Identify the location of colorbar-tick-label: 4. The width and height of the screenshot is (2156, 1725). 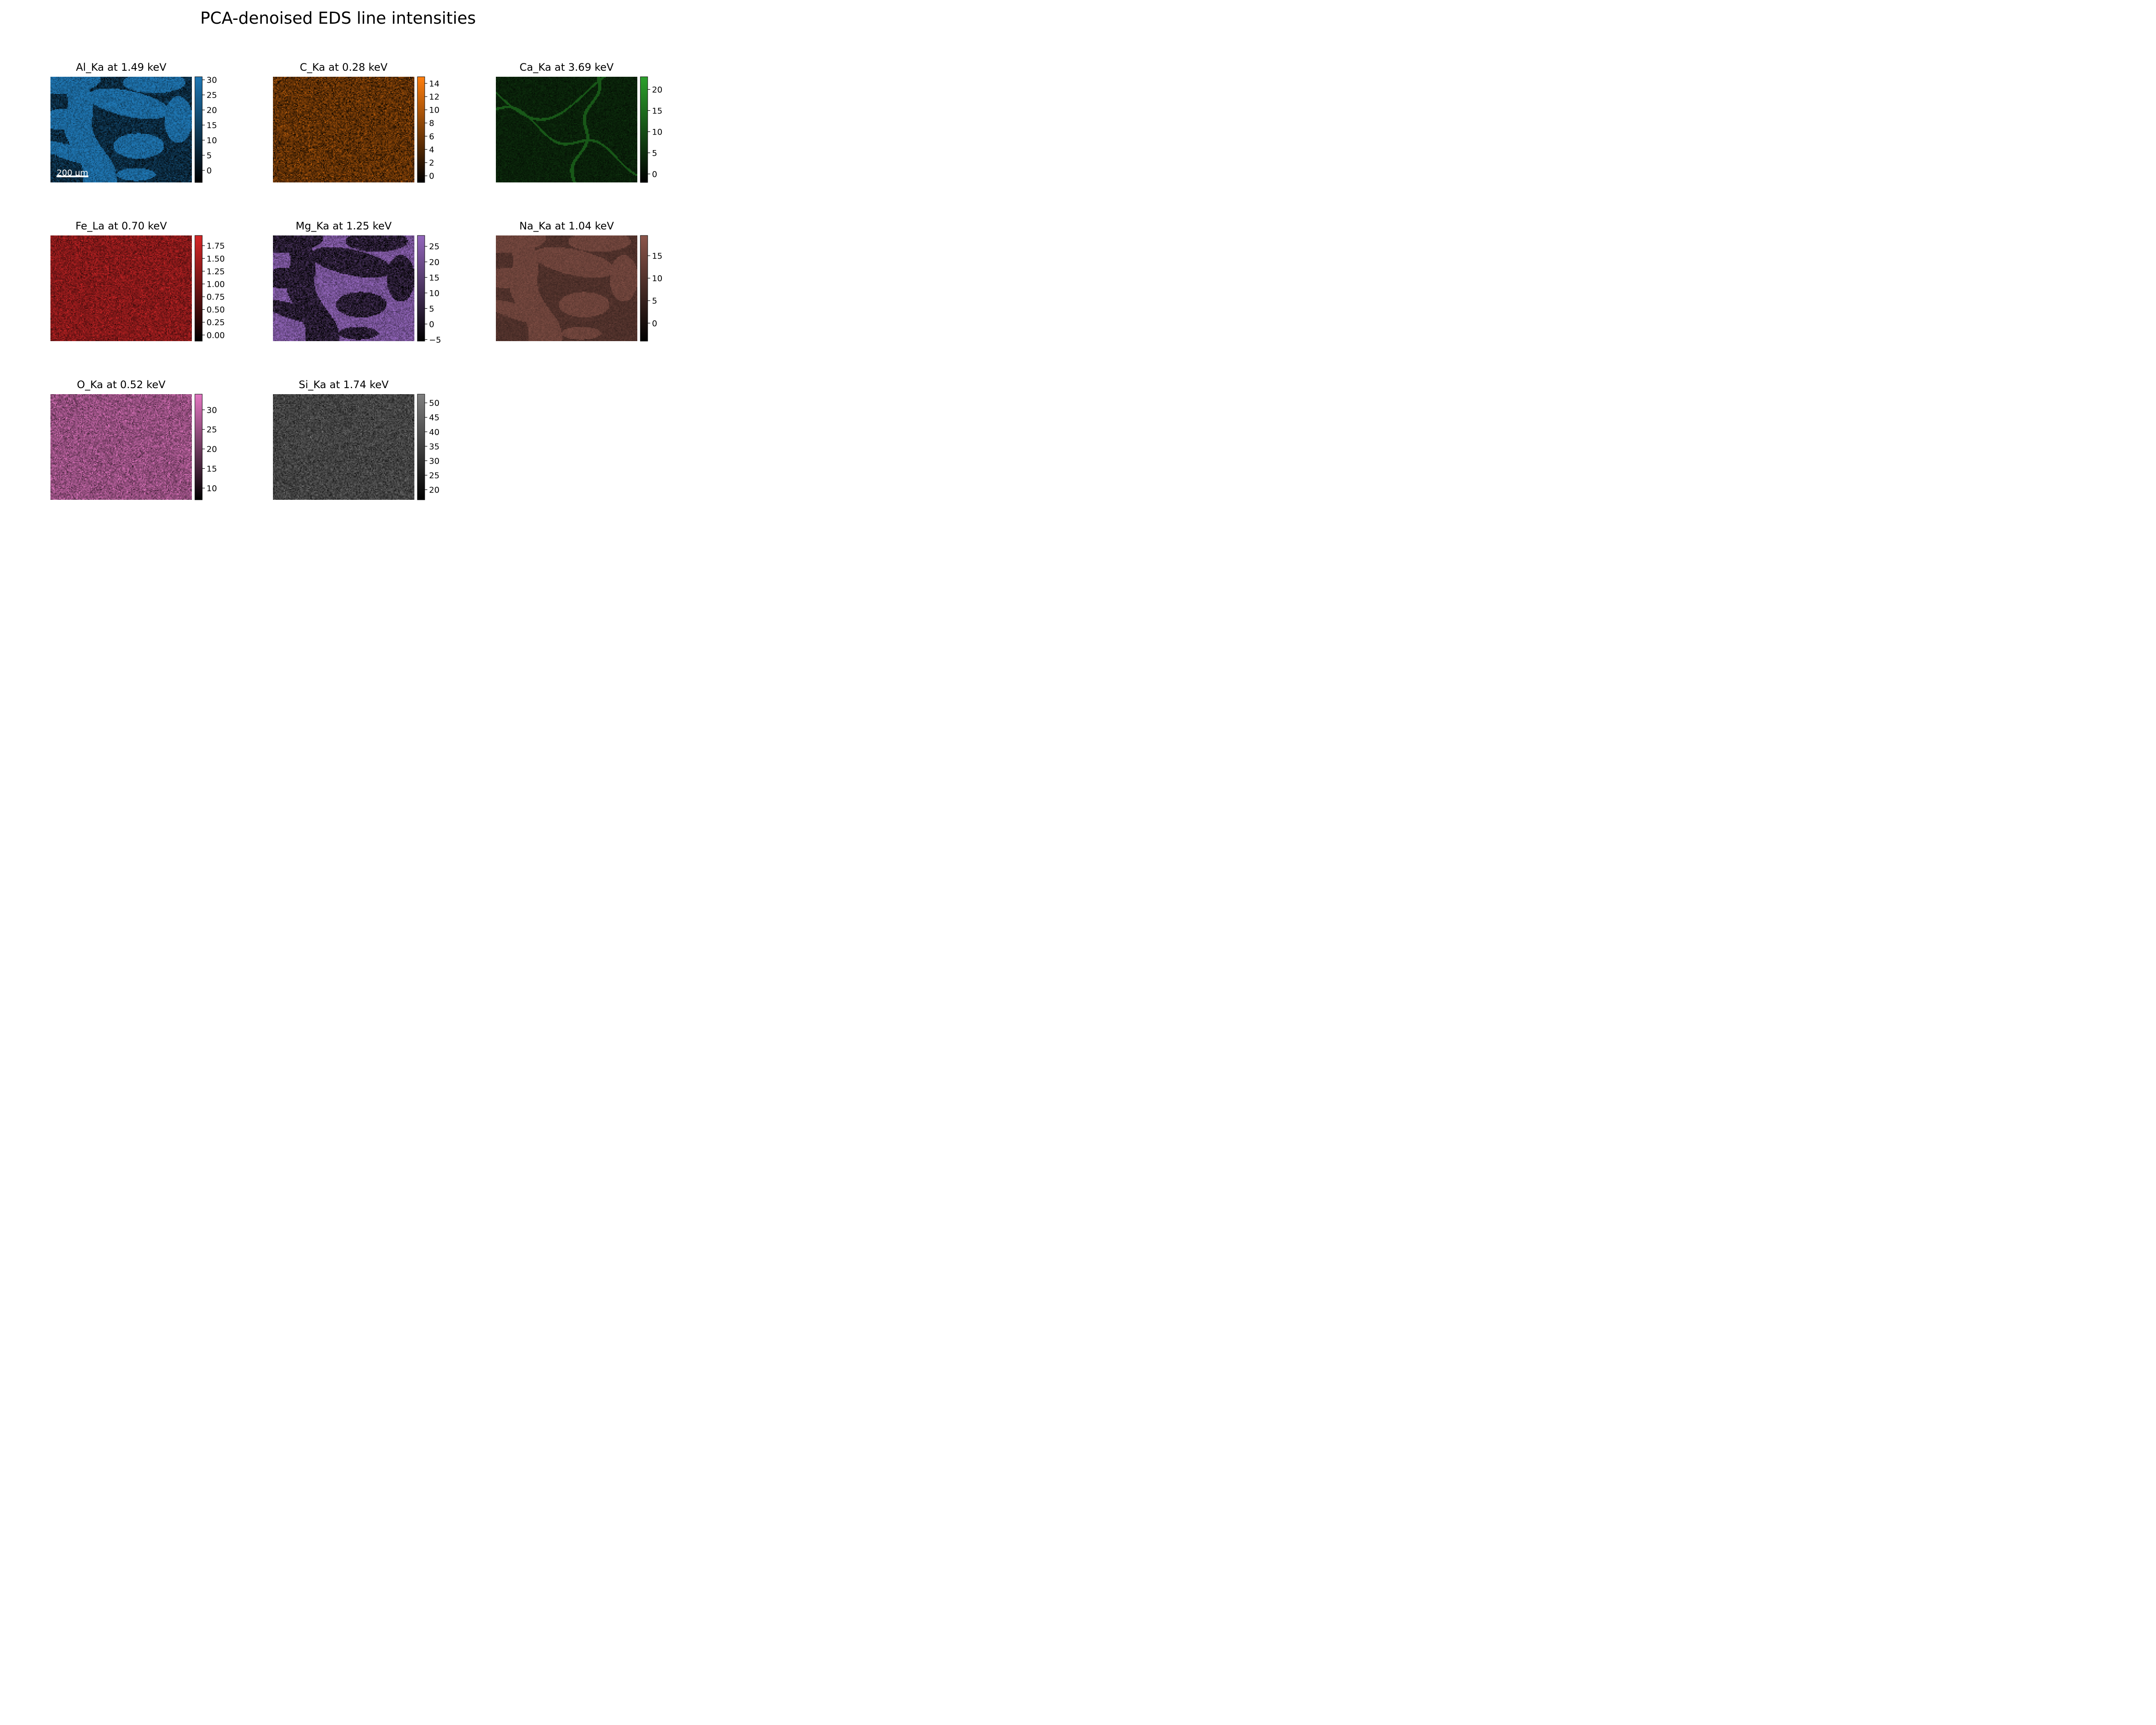
(431, 150).